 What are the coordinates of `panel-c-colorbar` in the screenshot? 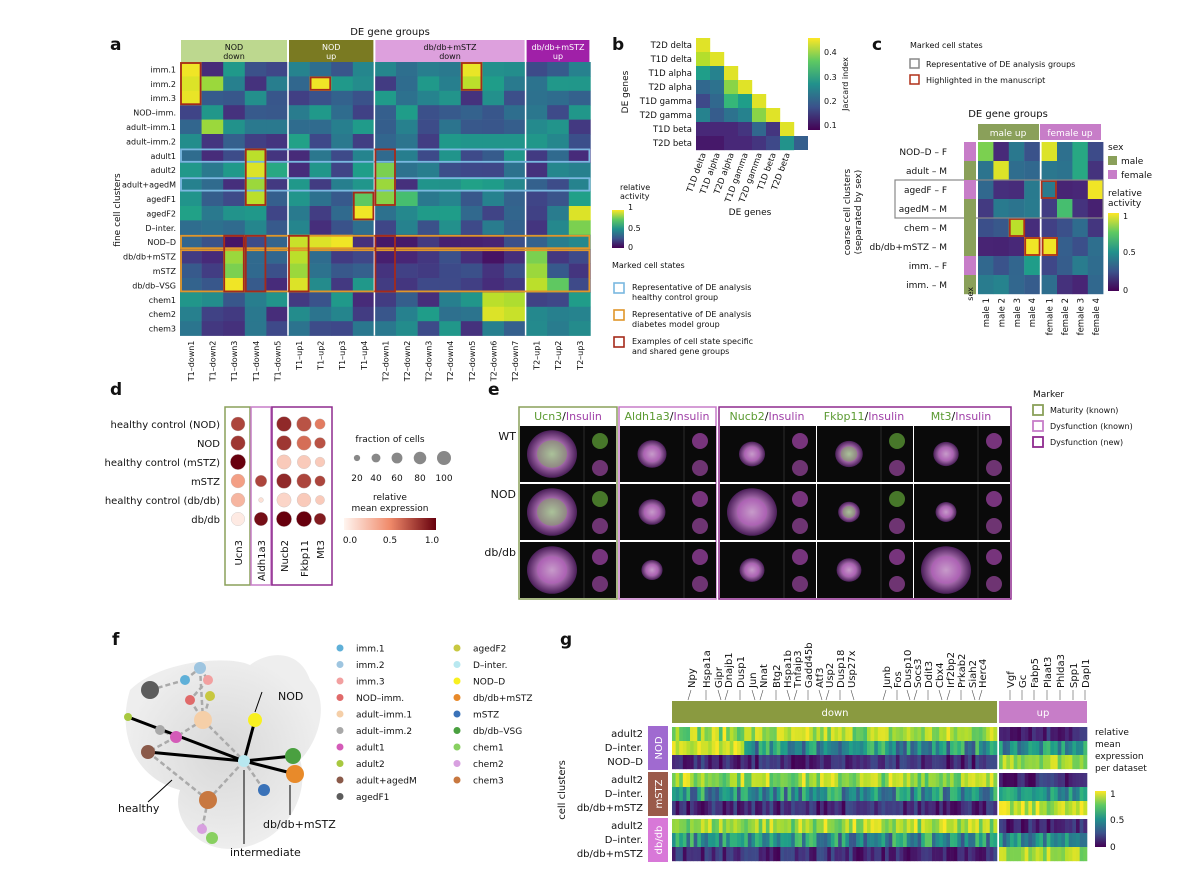 It's located at (1113, 252).